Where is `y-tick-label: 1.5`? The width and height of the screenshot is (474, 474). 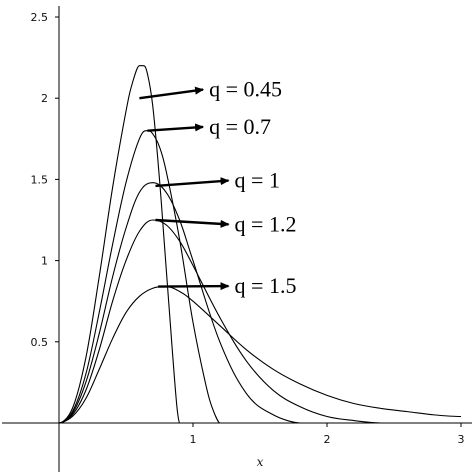
y-tick-label: 1.5 is located at coordinates (40, 179).